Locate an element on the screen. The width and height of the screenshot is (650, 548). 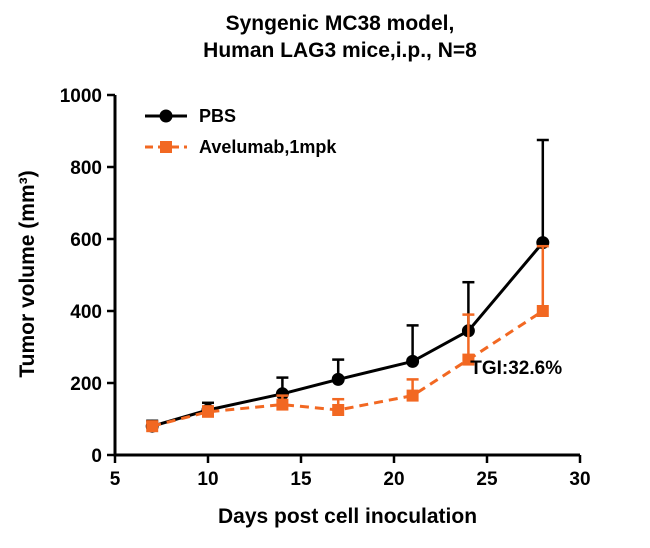
legend-item-avelumab: Avelumab,1mpk is located at coordinates (239, 147).